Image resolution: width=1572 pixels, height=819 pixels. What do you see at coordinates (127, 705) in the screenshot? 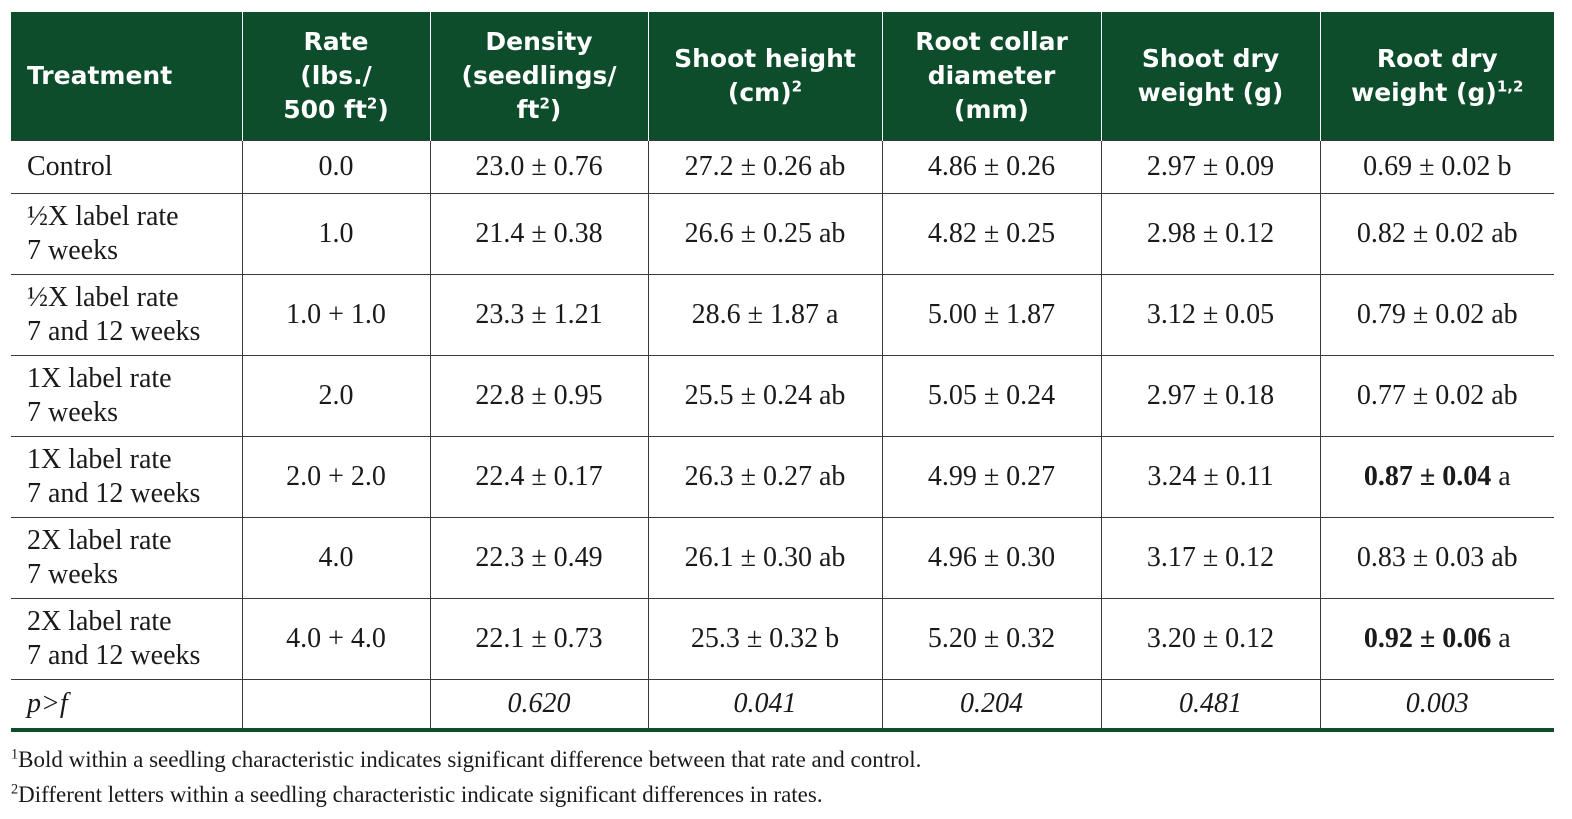
I see `pf-label-cell: p>f` at bounding box center [127, 705].